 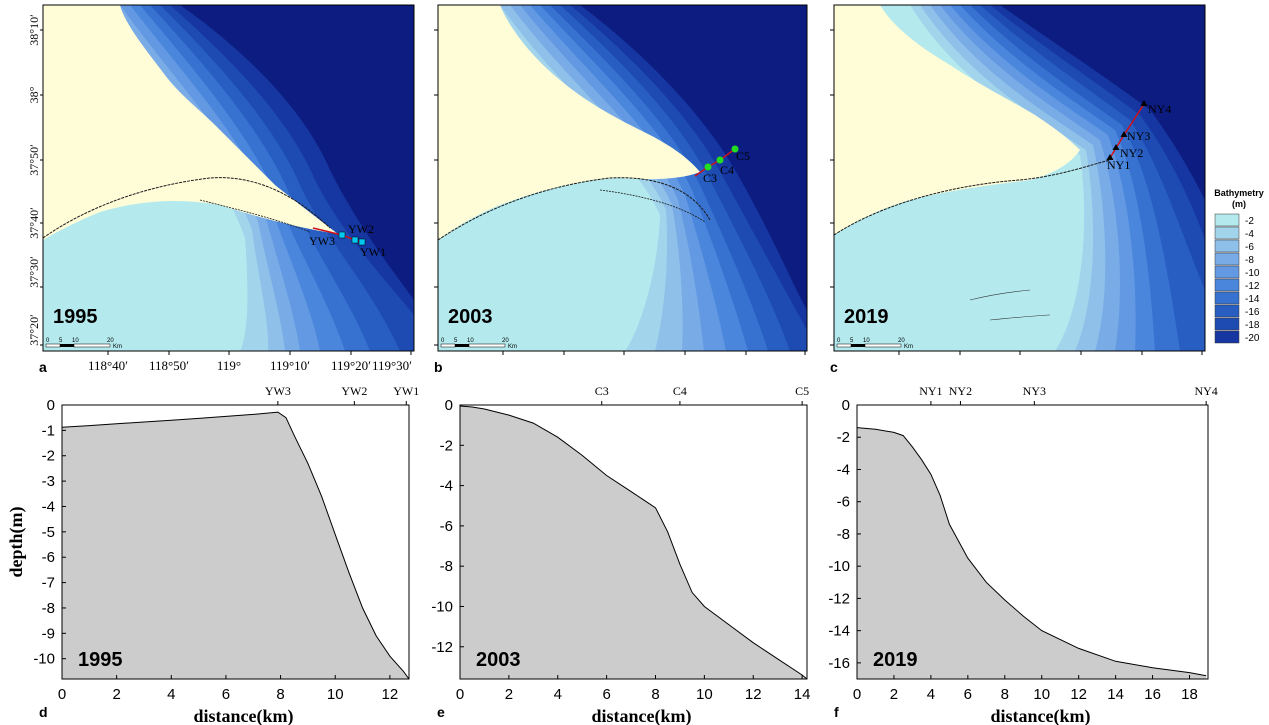 What do you see at coordinates (48, 430) in the screenshot?
I see `y-tick-label: -1` at bounding box center [48, 430].